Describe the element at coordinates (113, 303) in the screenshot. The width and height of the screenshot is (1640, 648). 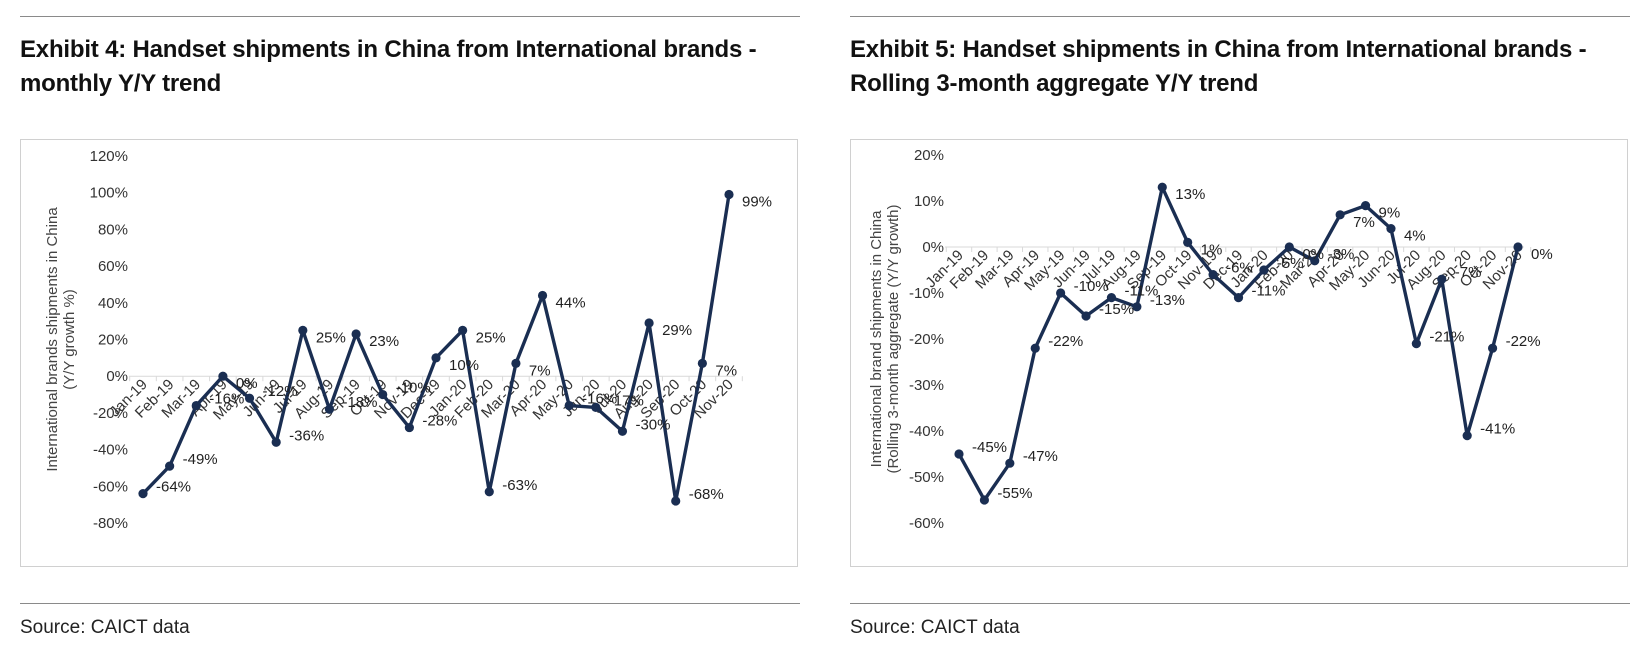
I see `y-tick-label: 40%` at that location.